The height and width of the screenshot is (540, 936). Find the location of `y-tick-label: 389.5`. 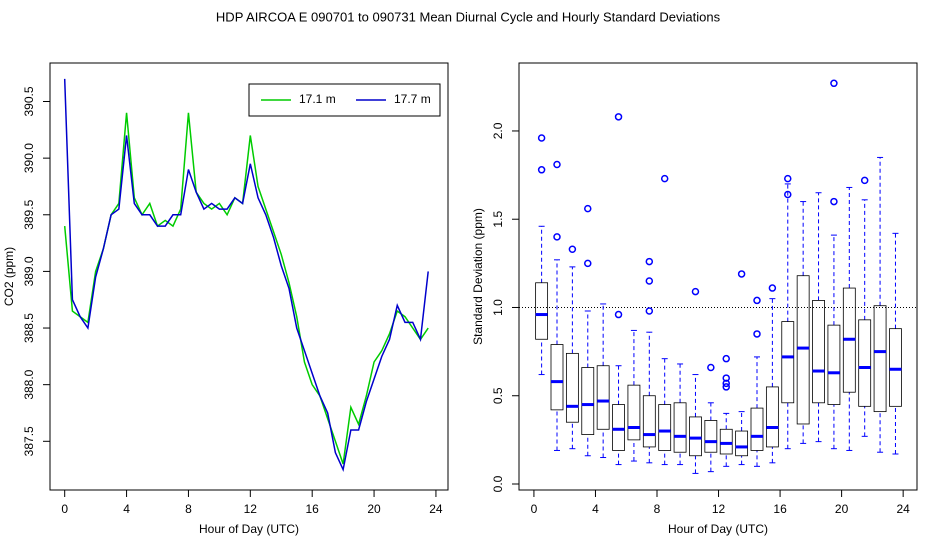

y-tick-label: 389.5 is located at coordinates (29, 214).